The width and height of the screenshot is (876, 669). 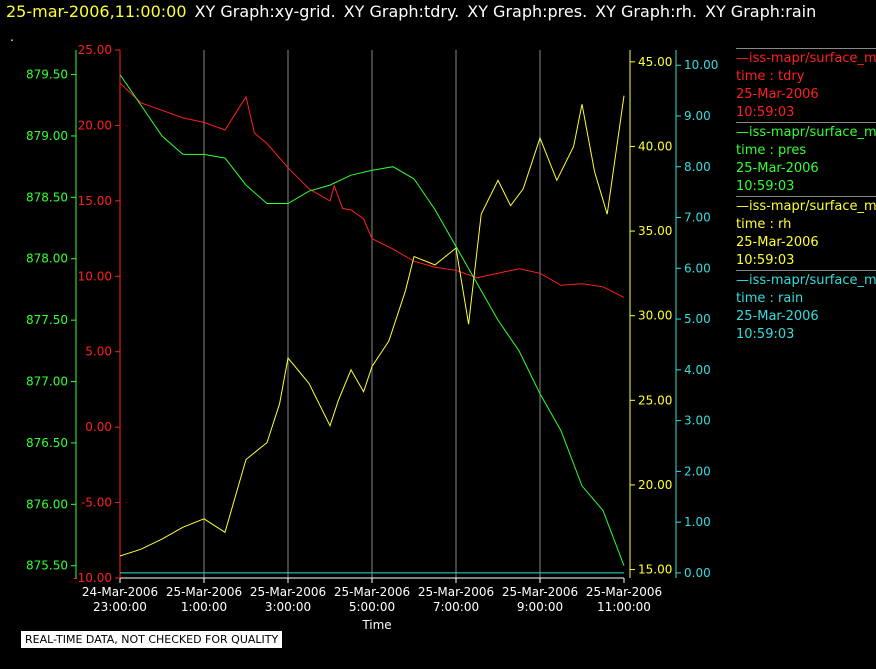 I want to click on tdry-tick-label: 0.00, so click(x=98, y=427).